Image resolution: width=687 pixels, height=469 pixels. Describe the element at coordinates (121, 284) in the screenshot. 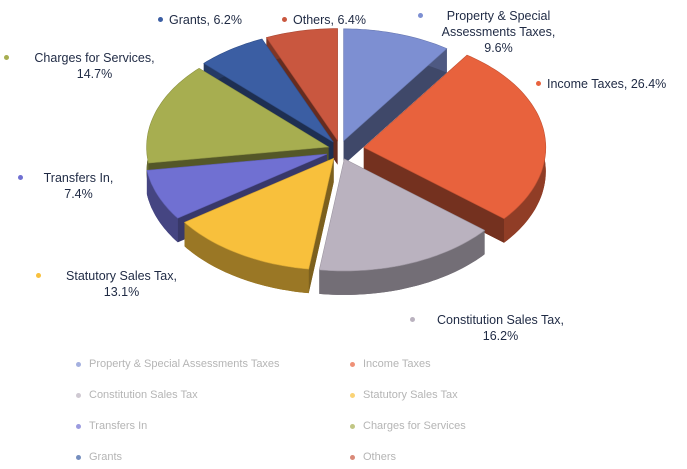

I see `data-label-text: Statutory Sales Tax, 13.1%` at that location.